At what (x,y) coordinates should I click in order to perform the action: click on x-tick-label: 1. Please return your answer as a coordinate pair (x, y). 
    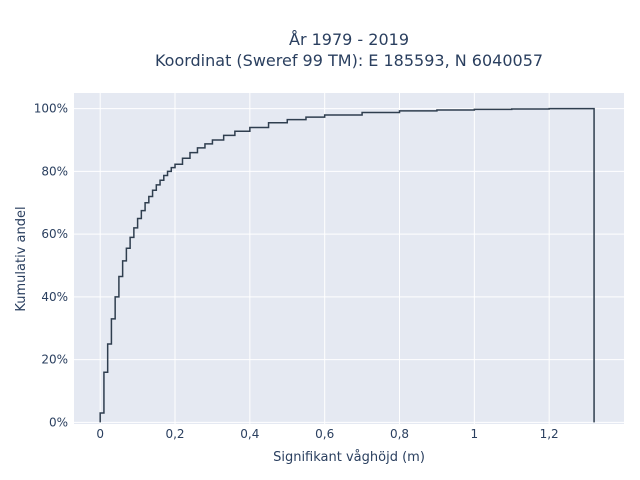
    Looking at the image, I should click on (475, 434).